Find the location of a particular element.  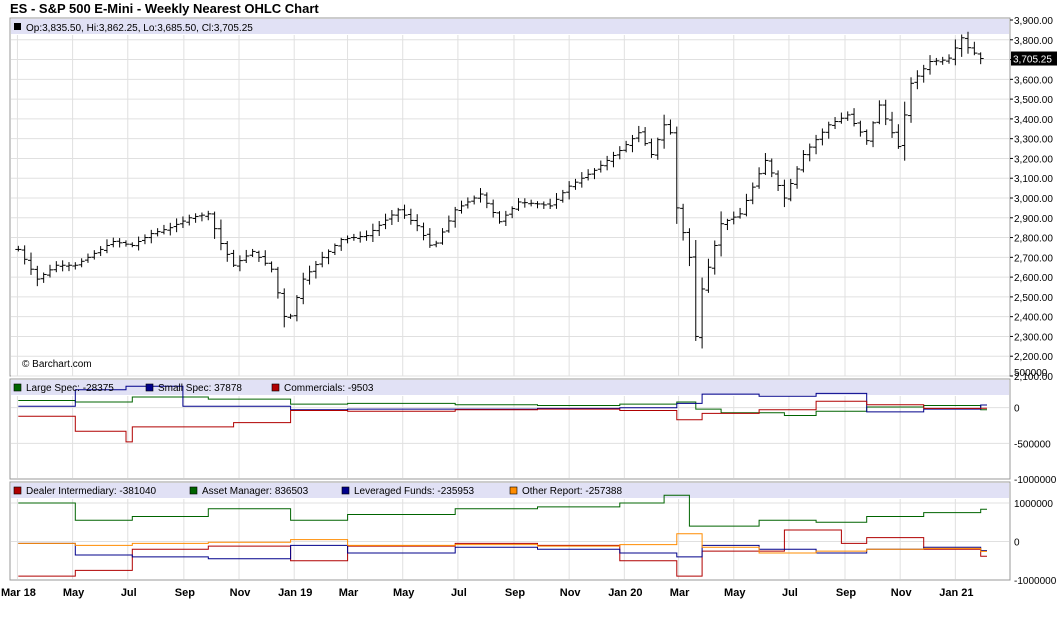

last-price-label: 3,705.25 is located at coordinates (1032, 60).